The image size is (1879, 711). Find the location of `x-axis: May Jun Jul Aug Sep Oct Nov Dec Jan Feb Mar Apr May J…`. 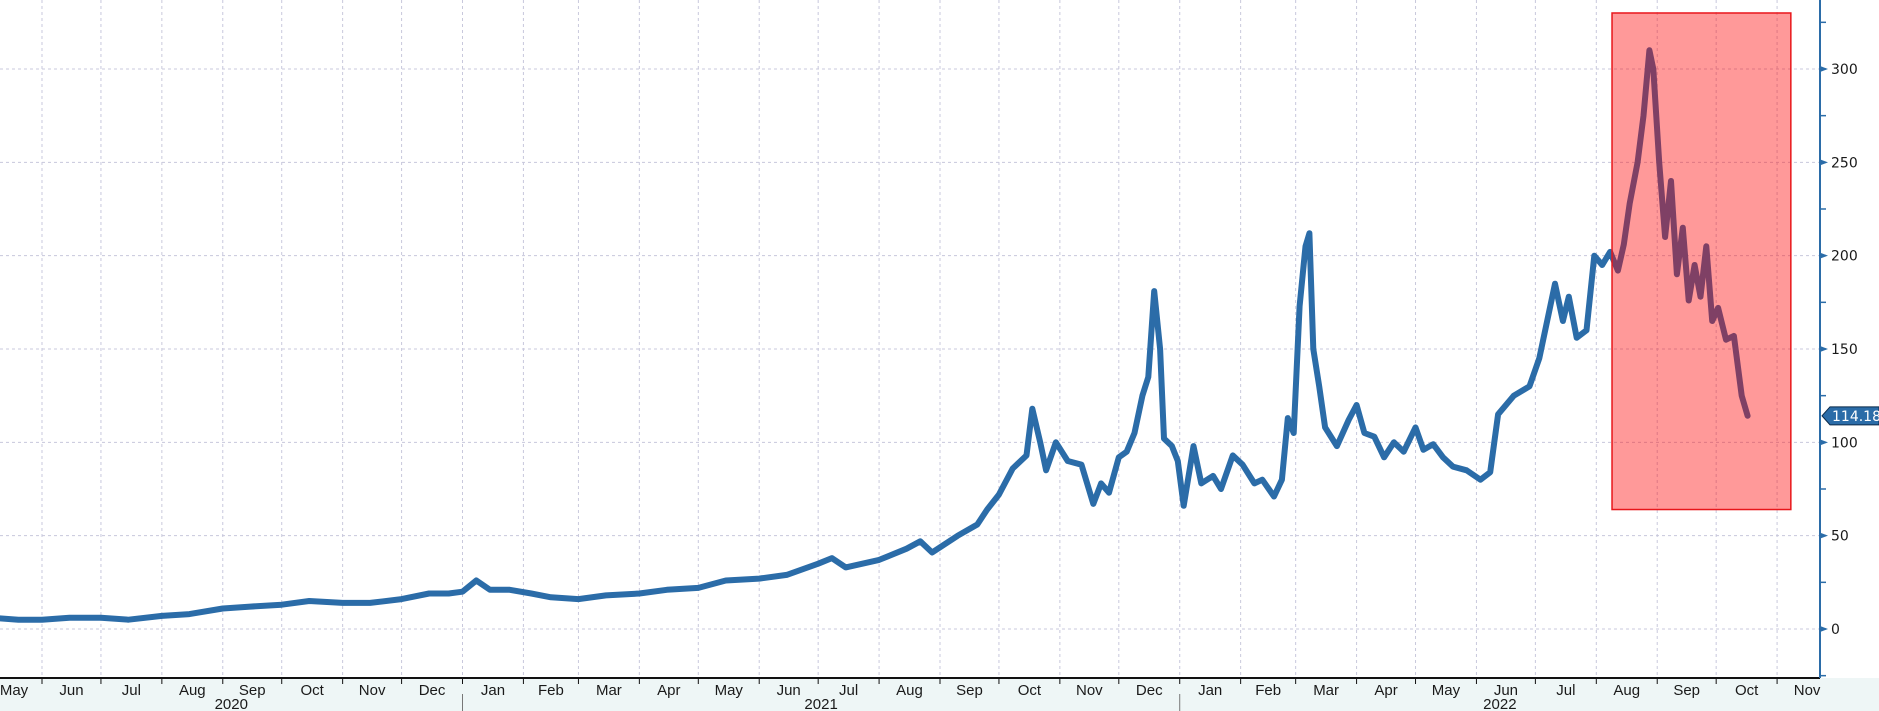

x-axis: May Jun Jul Aug Sep Oct Nov Dec Jan Feb Mar Apr May J… is located at coordinates (910, 694).